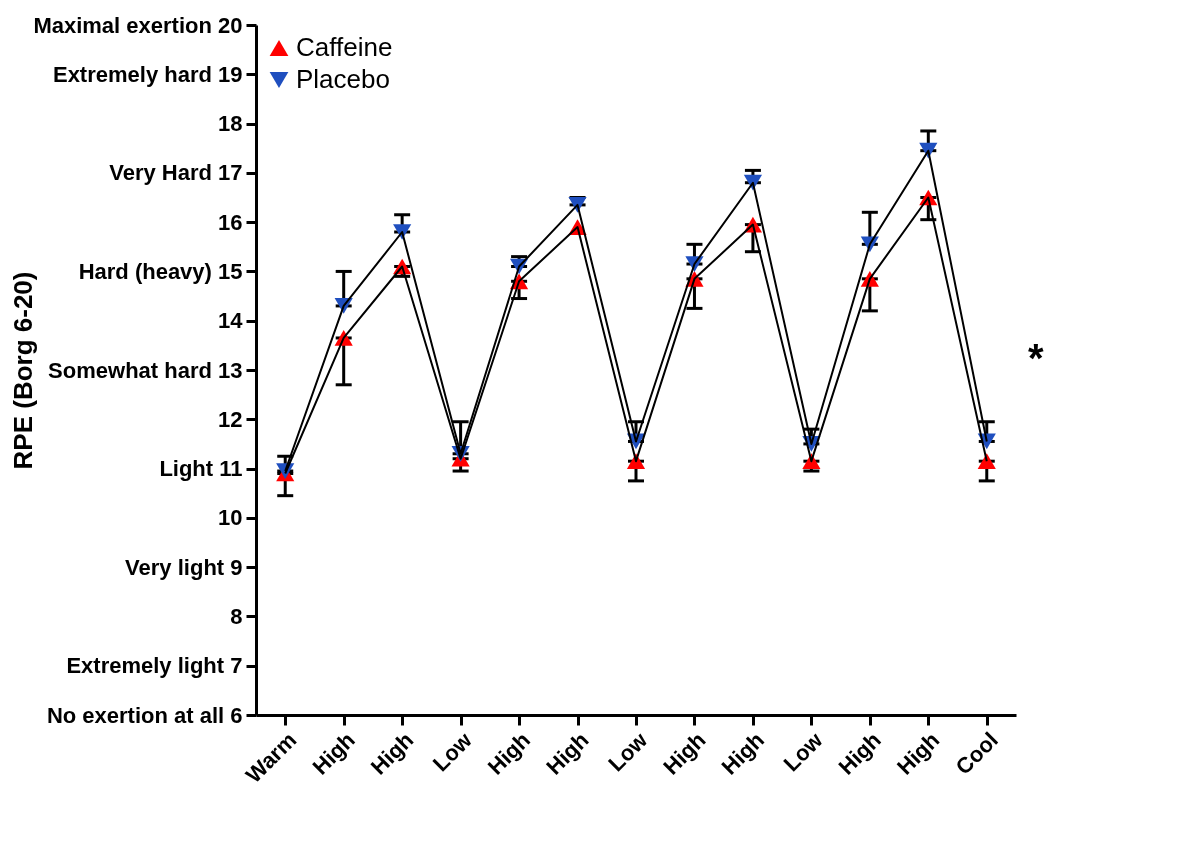  What do you see at coordinates (231, 321) in the screenshot?
I see `y-tick-label: 14` at bounding box center [231, 321].